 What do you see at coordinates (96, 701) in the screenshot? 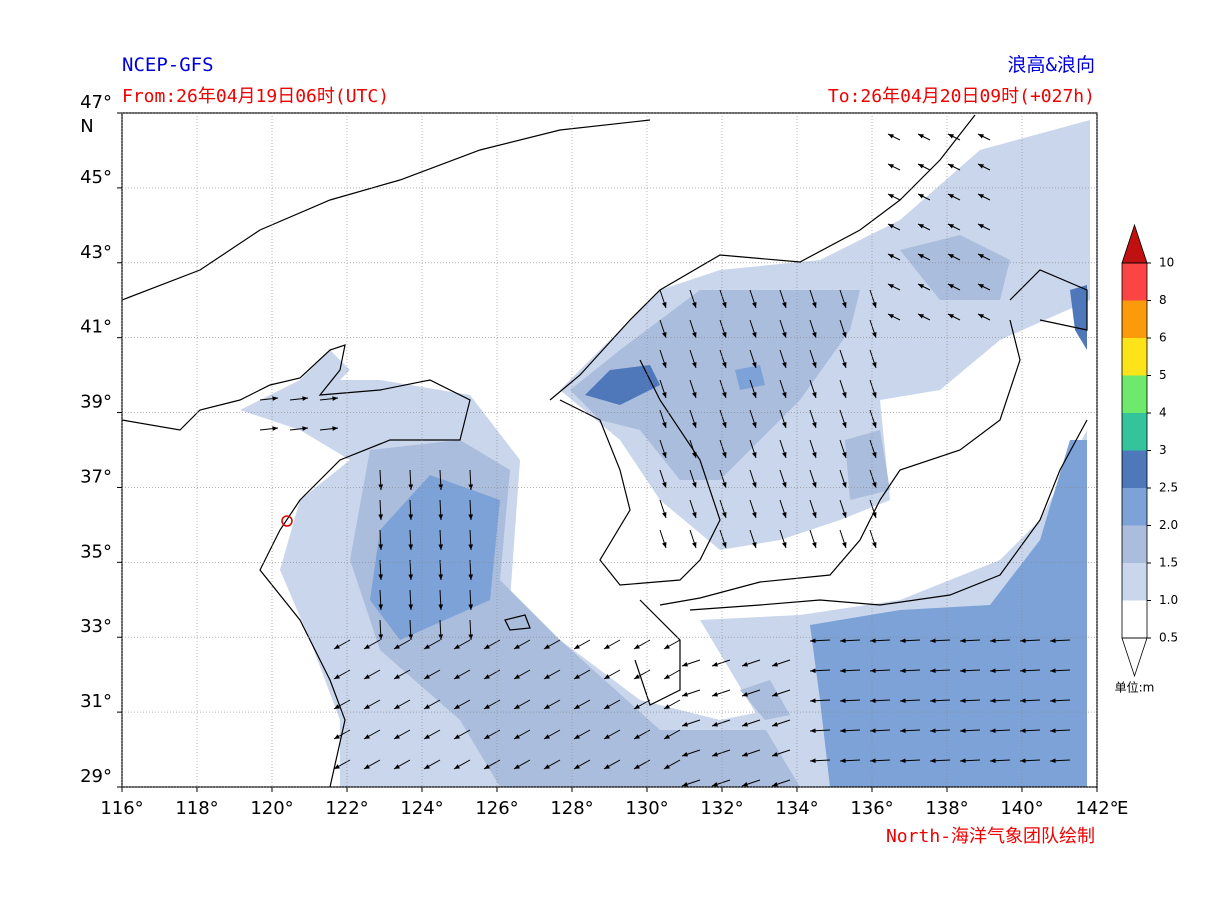
I see `lat-tick-label: 31°` at bounding box center [96, 701].